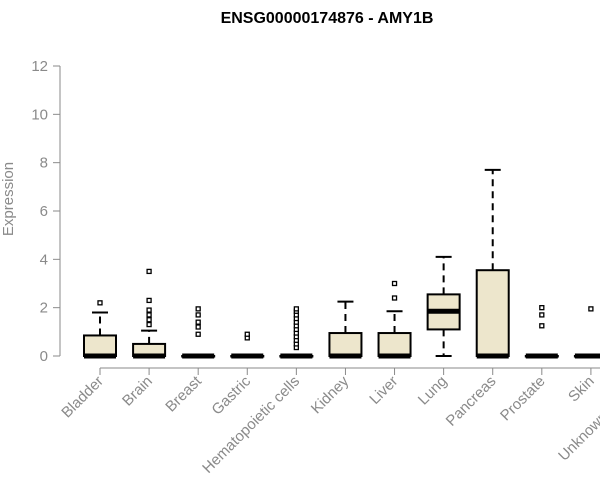  What do you see at coordinates (100, 329) in the screenshot?
I see `box-bladder` at bounding box center [100, 329].